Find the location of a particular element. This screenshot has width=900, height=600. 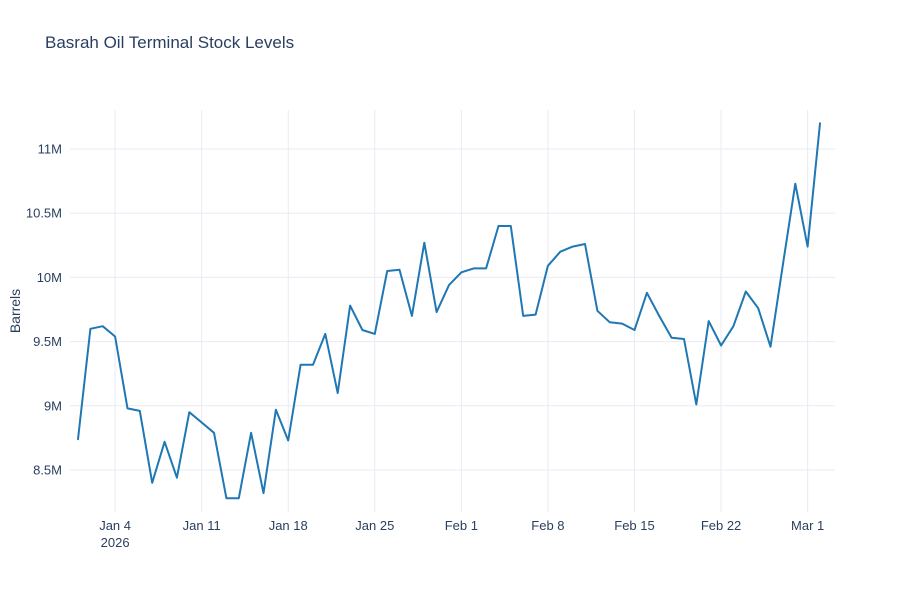

x-tick-label: Jan 18 is located at coordinates (288, 525).